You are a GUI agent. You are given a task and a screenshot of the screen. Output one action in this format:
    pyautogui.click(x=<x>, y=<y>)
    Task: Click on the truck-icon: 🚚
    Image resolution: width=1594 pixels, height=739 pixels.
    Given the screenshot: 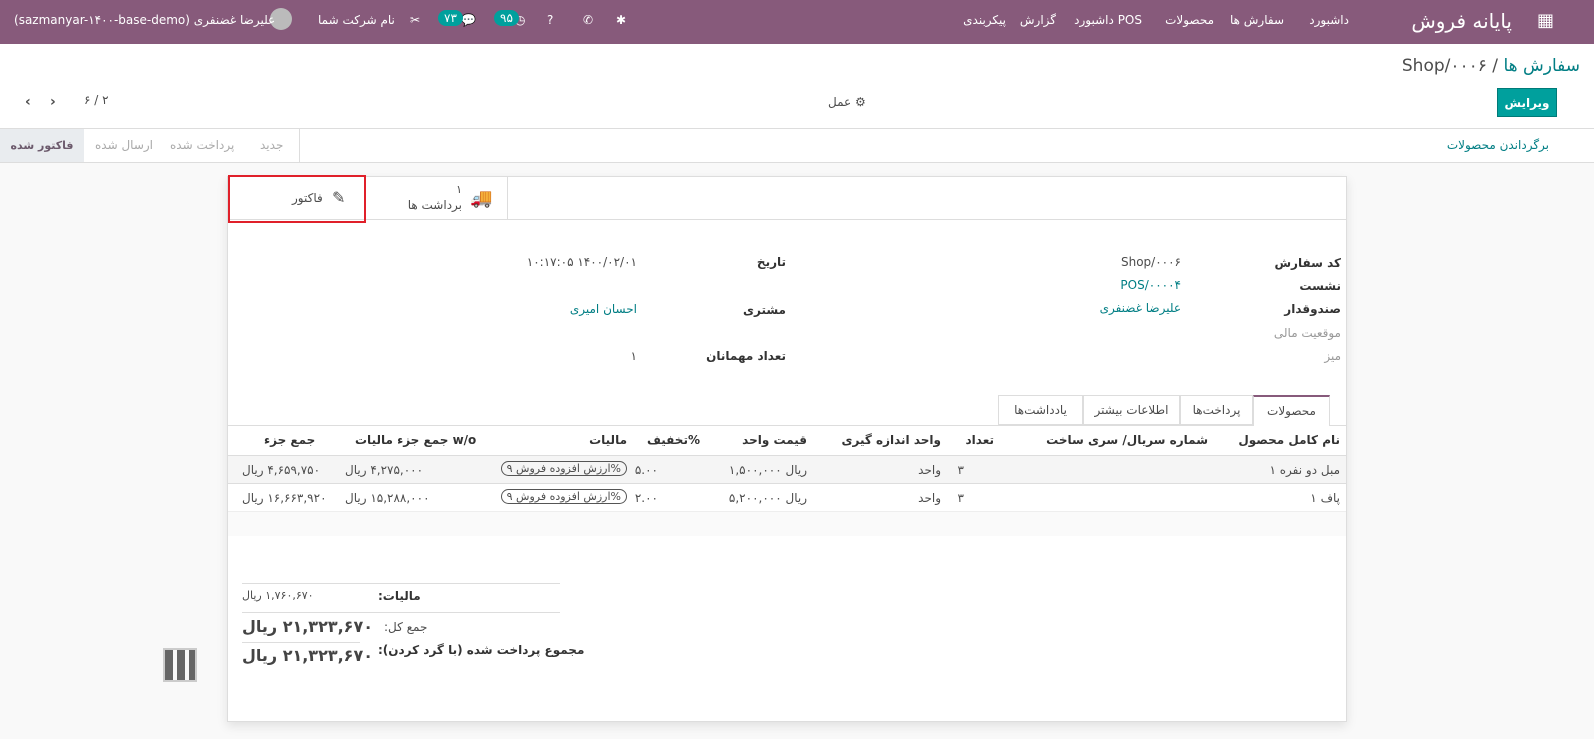 What is the action you would take?
    pyautogui.click(x=481, y=198)
    